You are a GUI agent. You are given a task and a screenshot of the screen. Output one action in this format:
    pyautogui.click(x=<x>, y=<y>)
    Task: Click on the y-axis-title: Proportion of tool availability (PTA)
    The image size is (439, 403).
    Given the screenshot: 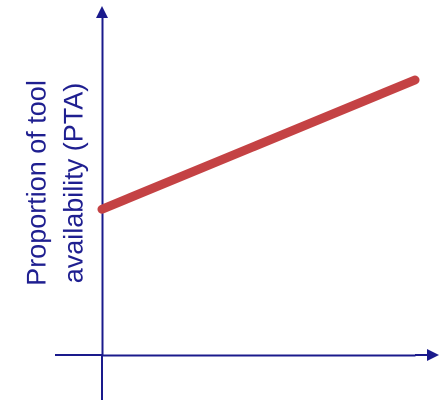 What is the action you would take?
    pyautogui.click(x=55, y=183)
    